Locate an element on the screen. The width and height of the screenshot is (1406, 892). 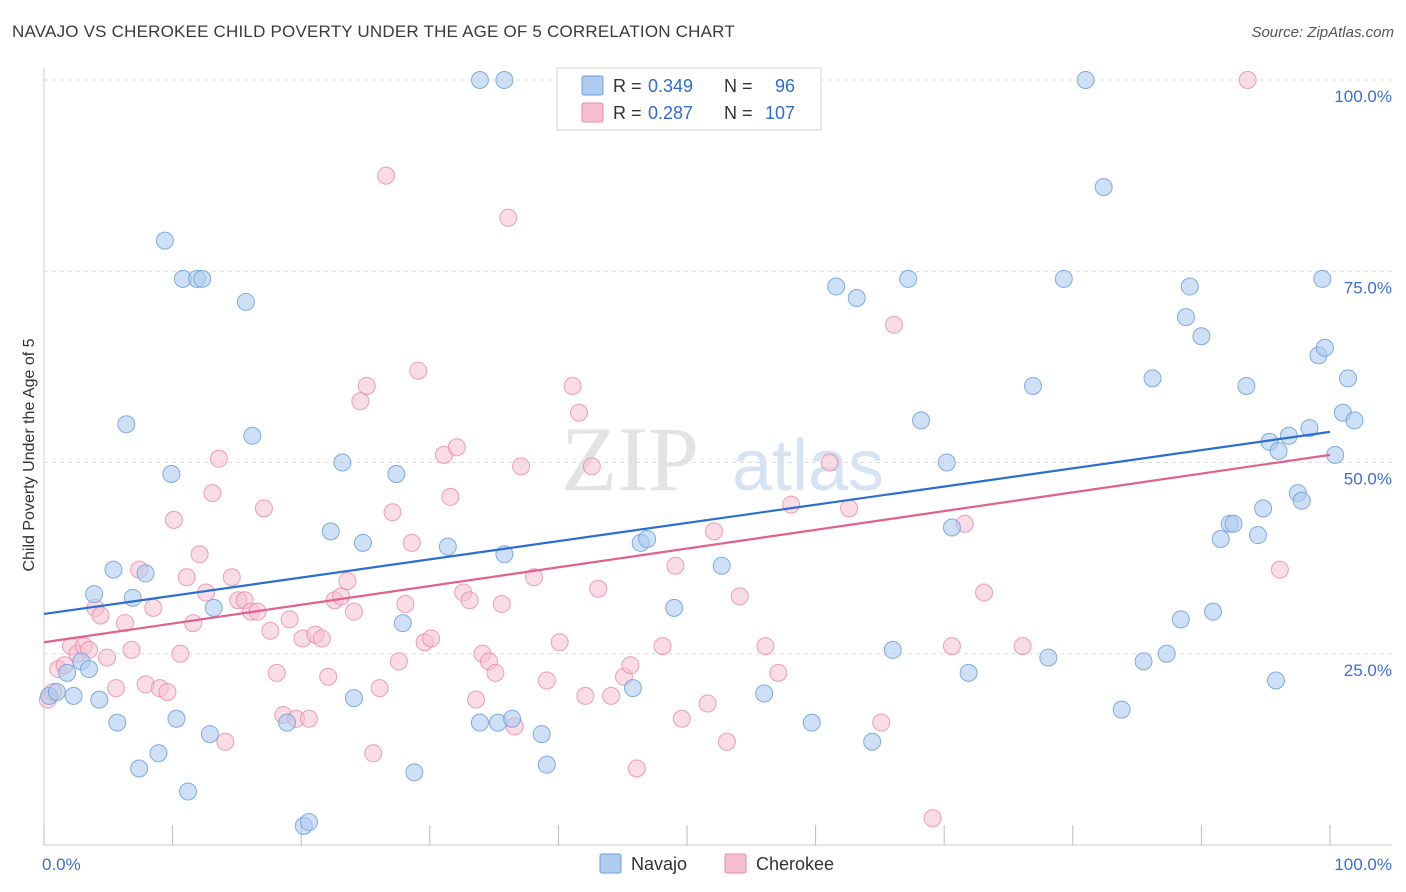
legend-swatch-cherokee is located at coordinates (592, 112).